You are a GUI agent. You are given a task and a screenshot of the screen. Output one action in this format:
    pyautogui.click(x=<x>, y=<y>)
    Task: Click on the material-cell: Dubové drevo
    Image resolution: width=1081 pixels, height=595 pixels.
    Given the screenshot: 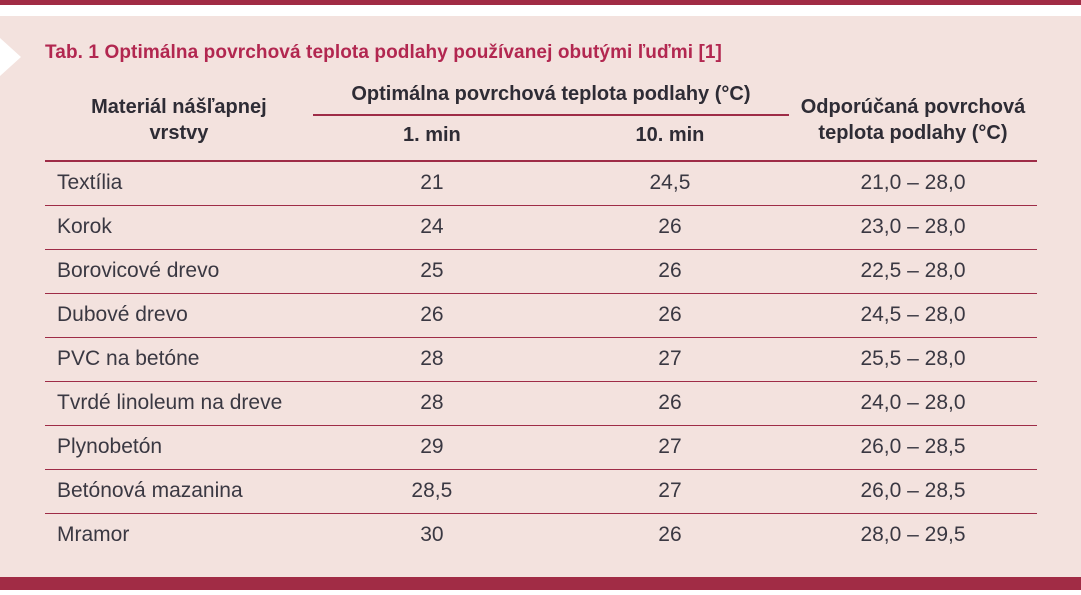 What is the action you would take?
    pyautogui.click(x=179, y=315)
    